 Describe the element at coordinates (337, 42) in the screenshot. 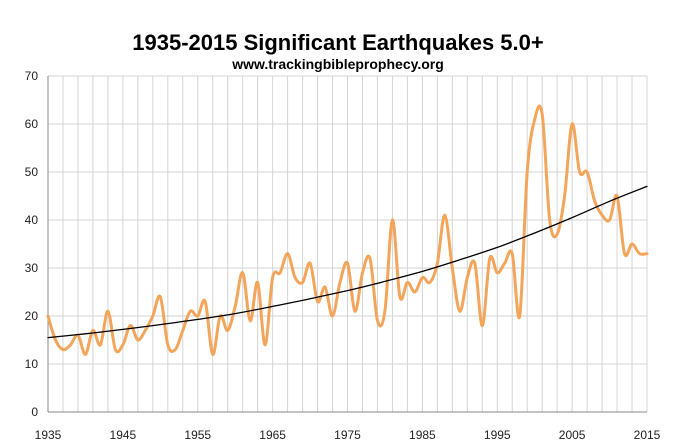

I see `chart-title: 1935-2015 Significant Earthquakes 5.0+` at that location.